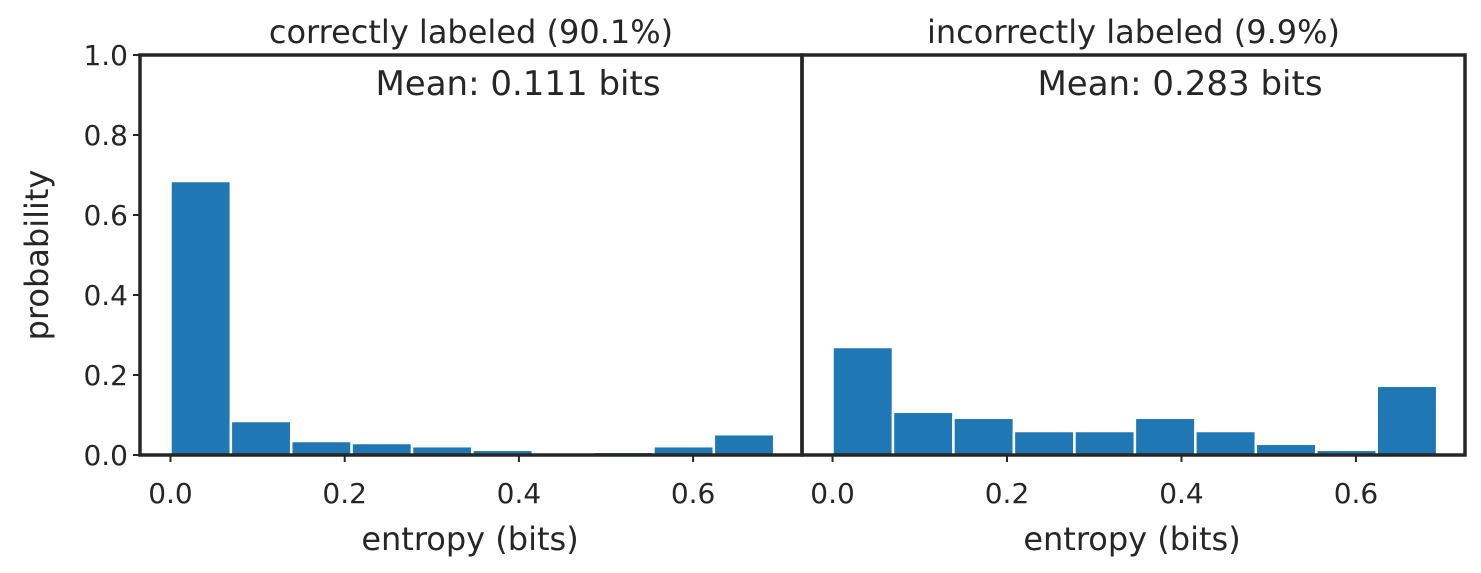  Describe the element at coordinates (517, 84) in the screenshot. I see `mean-annotation: Mean: 0.111 bits` at that location.